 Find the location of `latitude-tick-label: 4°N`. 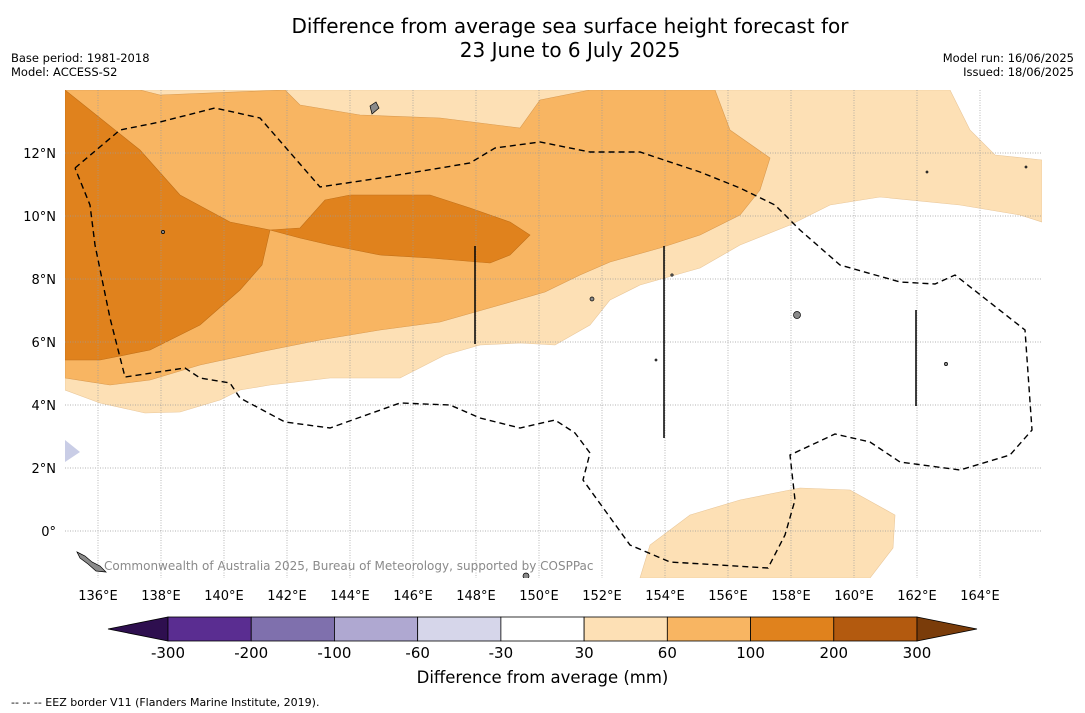

latitude-tick-label: 4°N is located at coordinates (44, 406).